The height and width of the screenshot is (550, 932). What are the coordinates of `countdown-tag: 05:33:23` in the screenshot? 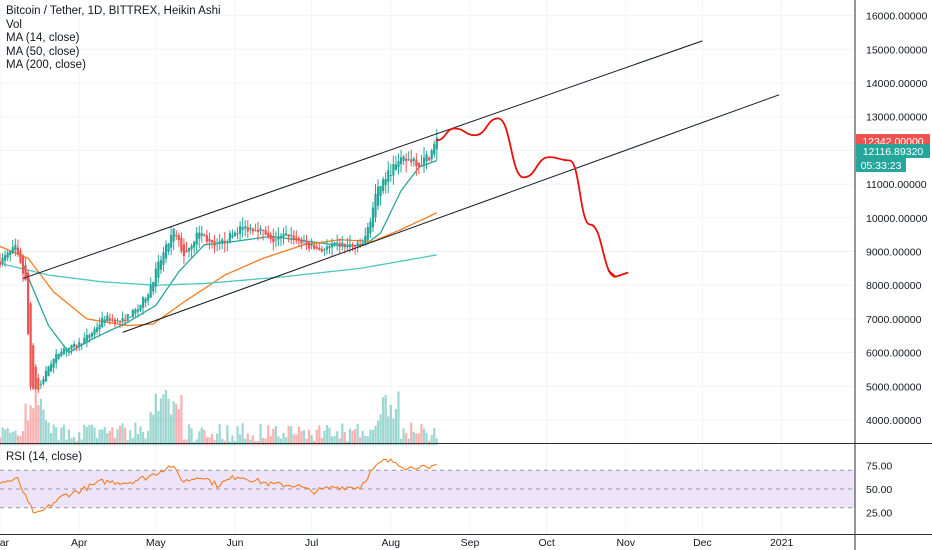 It's located at (881, 166).